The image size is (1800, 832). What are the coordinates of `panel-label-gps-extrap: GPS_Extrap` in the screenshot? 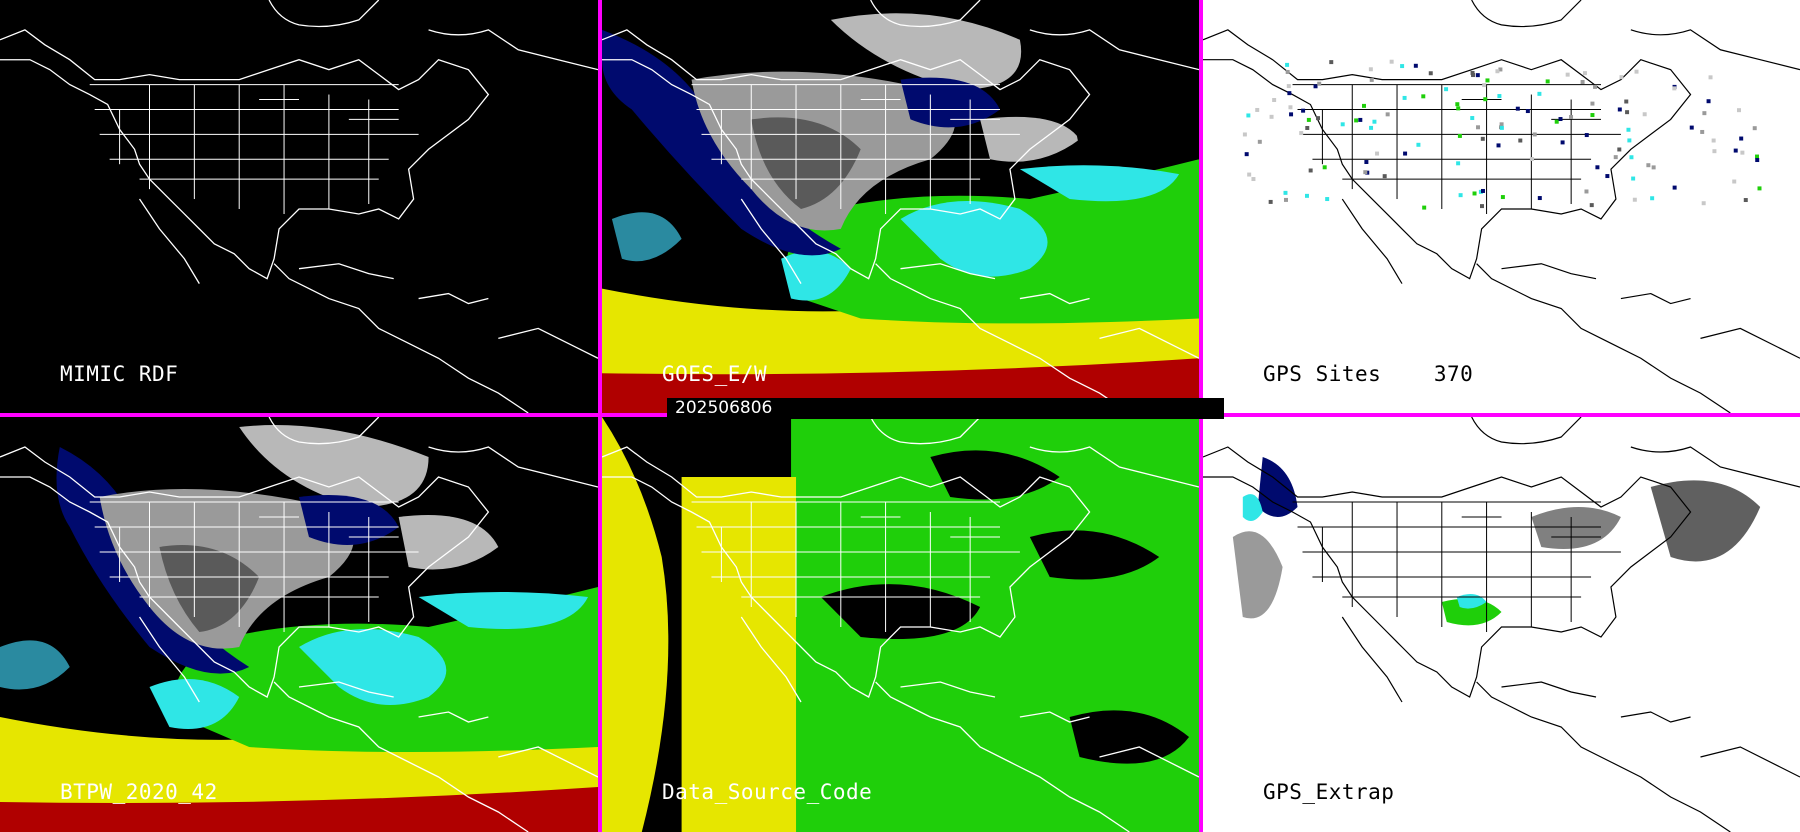 It's located at (1329, 792).